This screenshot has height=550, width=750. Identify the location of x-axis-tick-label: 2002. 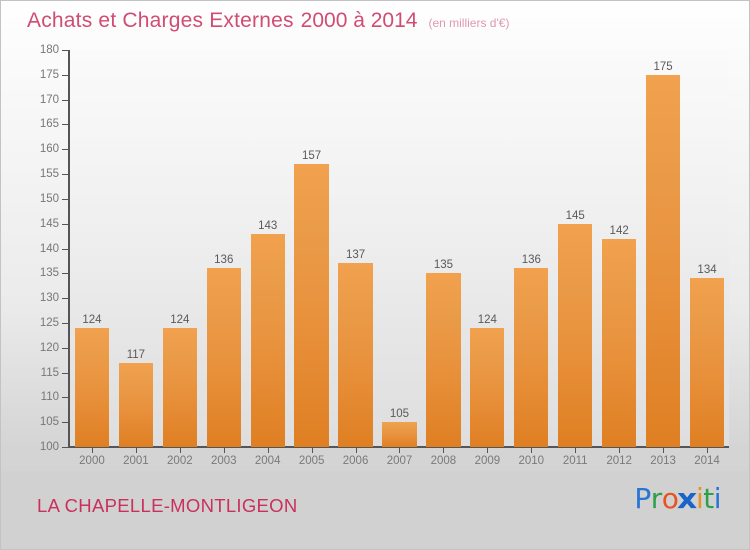
(180, 461).